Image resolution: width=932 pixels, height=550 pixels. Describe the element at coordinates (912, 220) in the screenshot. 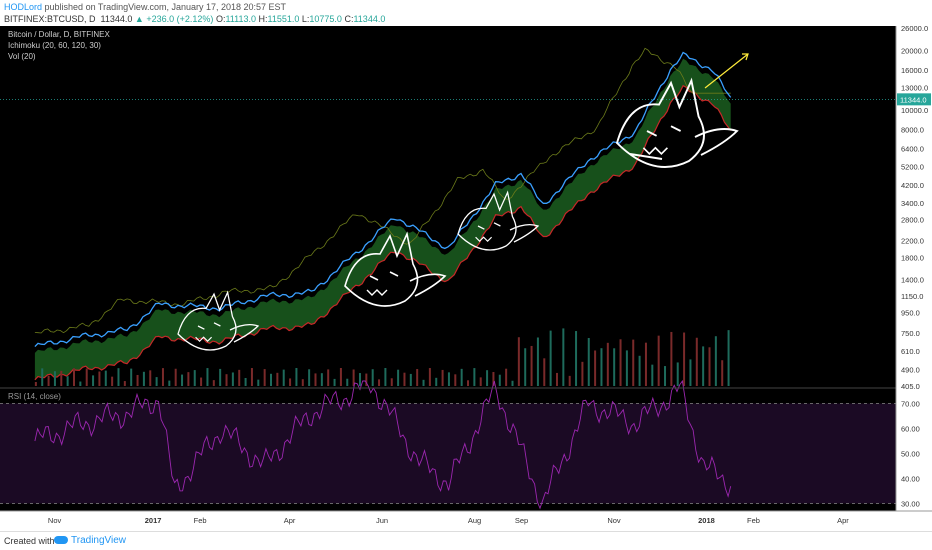

I see `price-tick-label: 2800.0` at that location.